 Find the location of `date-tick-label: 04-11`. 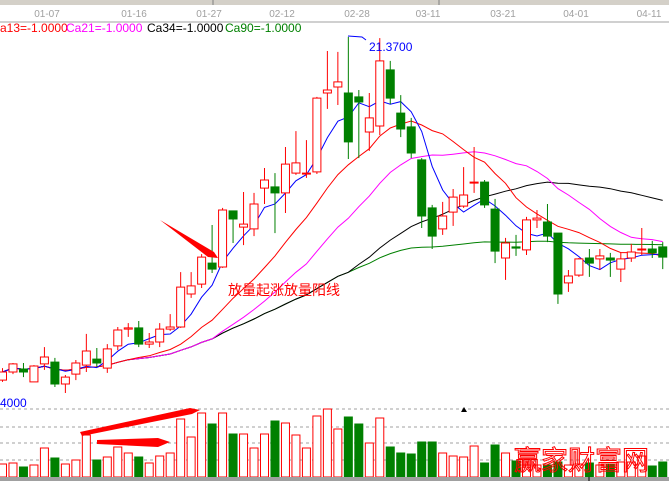

date-tick-label: 04-11 is located at coordinates (649, 14).